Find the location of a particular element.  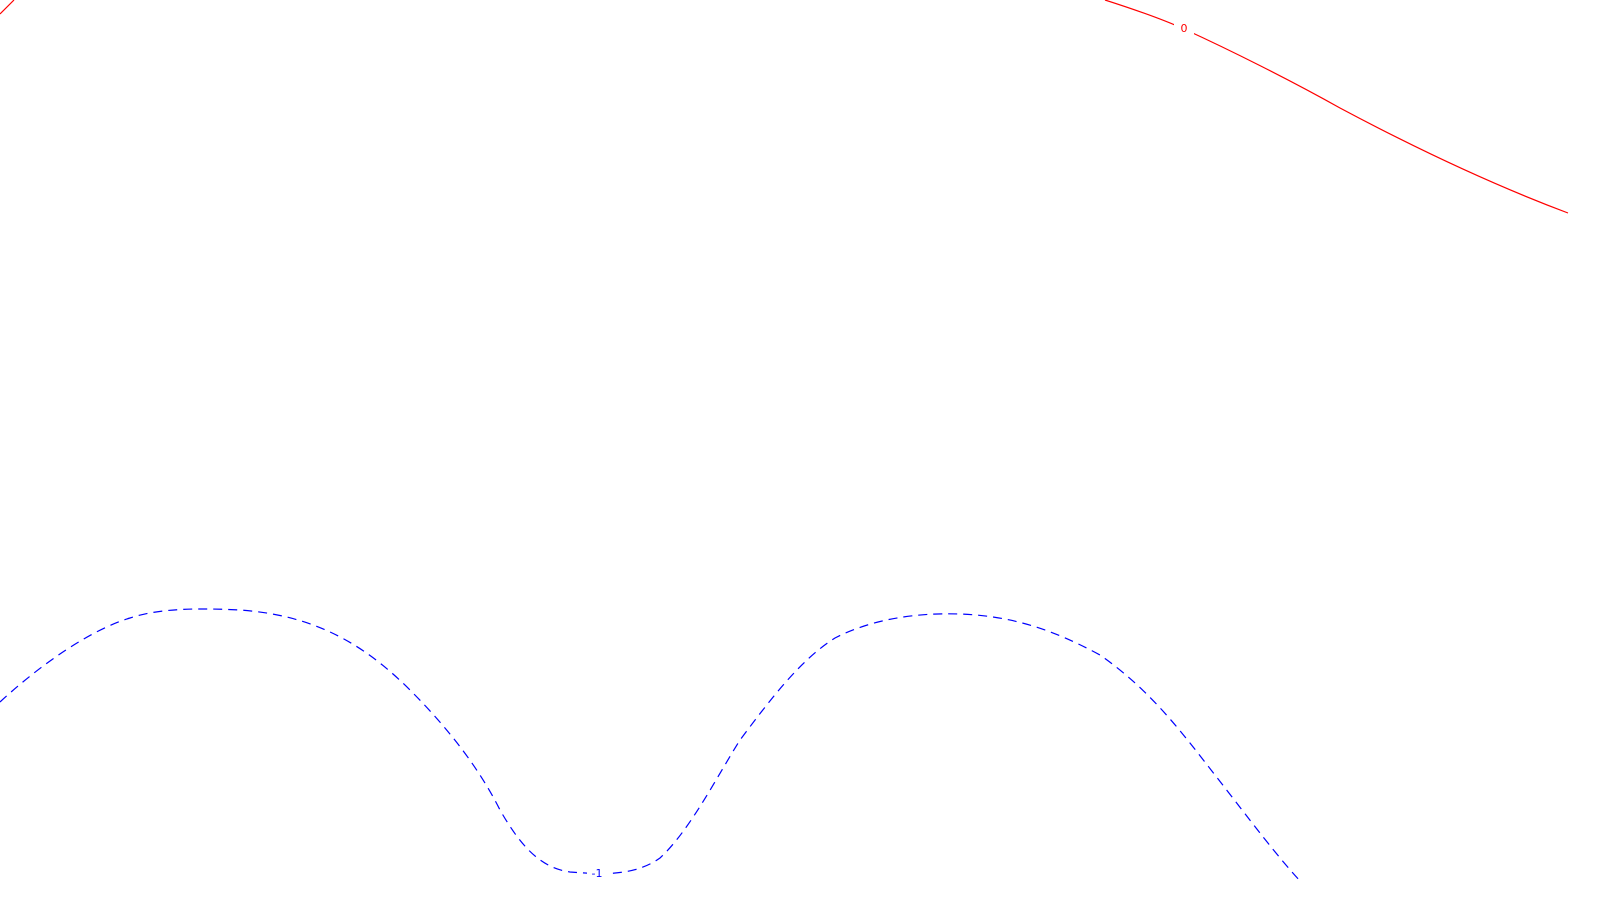

contour-label-level-0: 0 is located at coordinates (1184, 28).